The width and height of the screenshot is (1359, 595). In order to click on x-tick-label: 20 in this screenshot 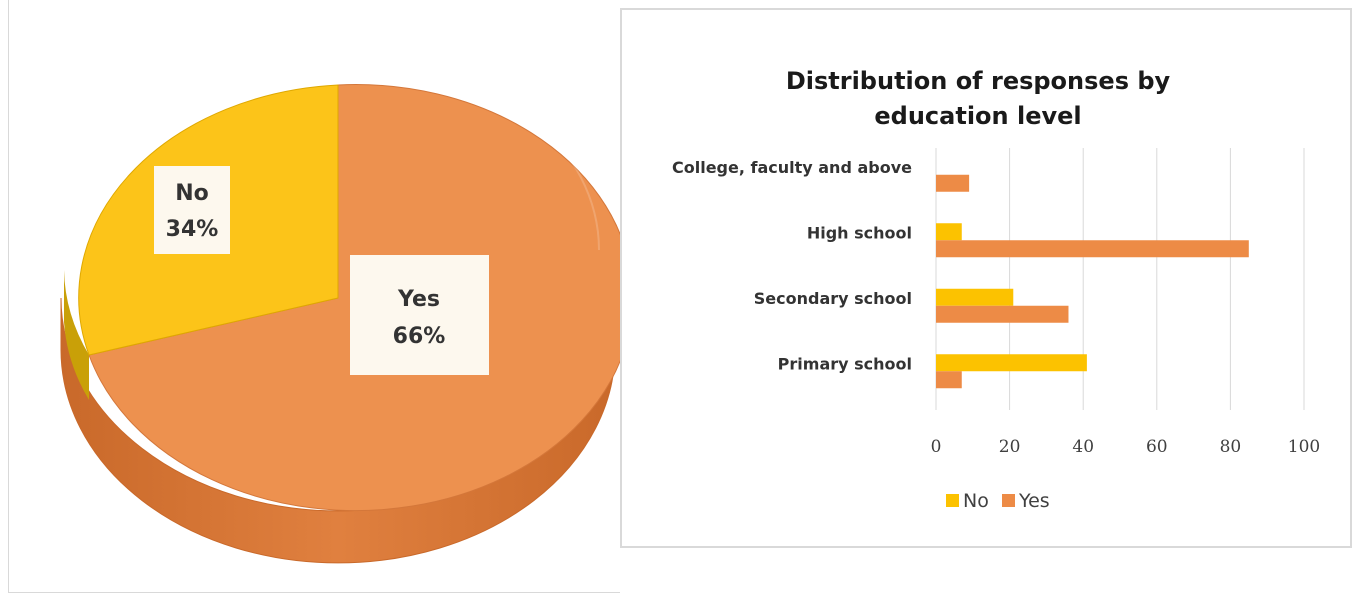, I will do `click(1010, 447)`.